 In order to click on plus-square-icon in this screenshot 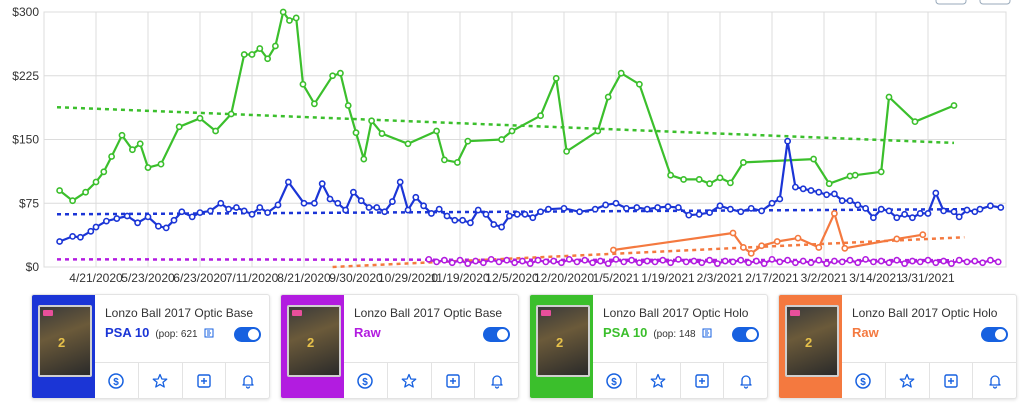, I will do `click(453, 381)`.